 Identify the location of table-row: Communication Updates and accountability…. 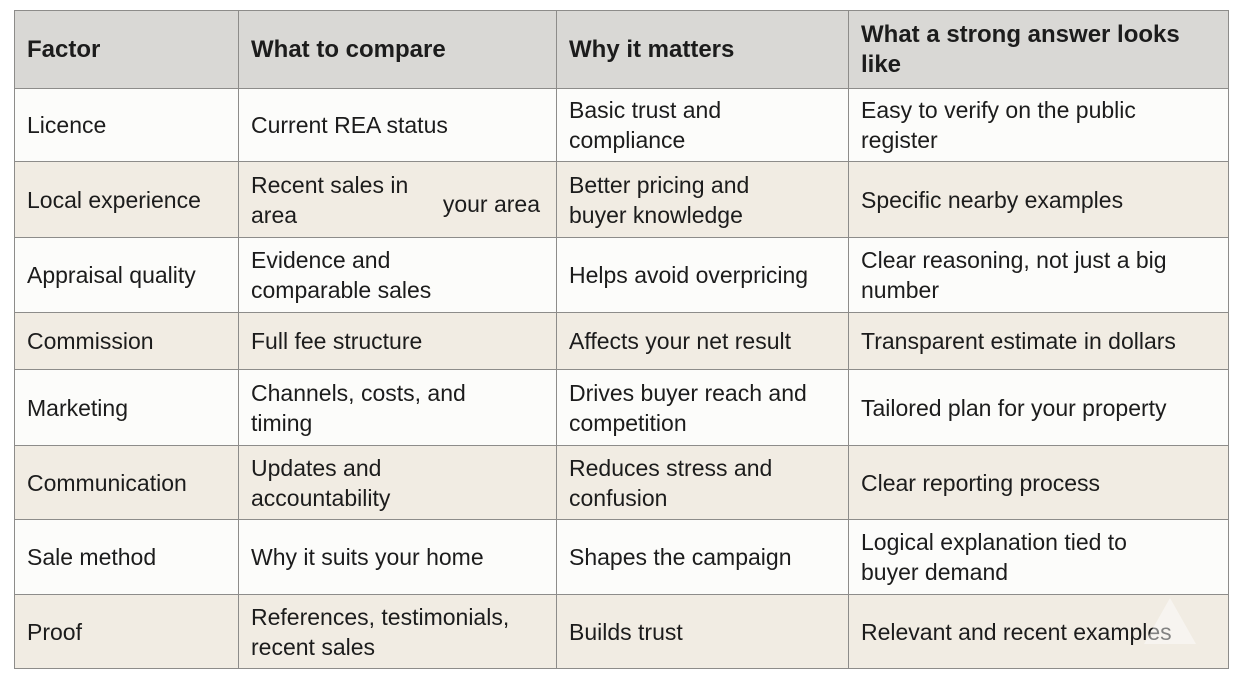
(621, 482).